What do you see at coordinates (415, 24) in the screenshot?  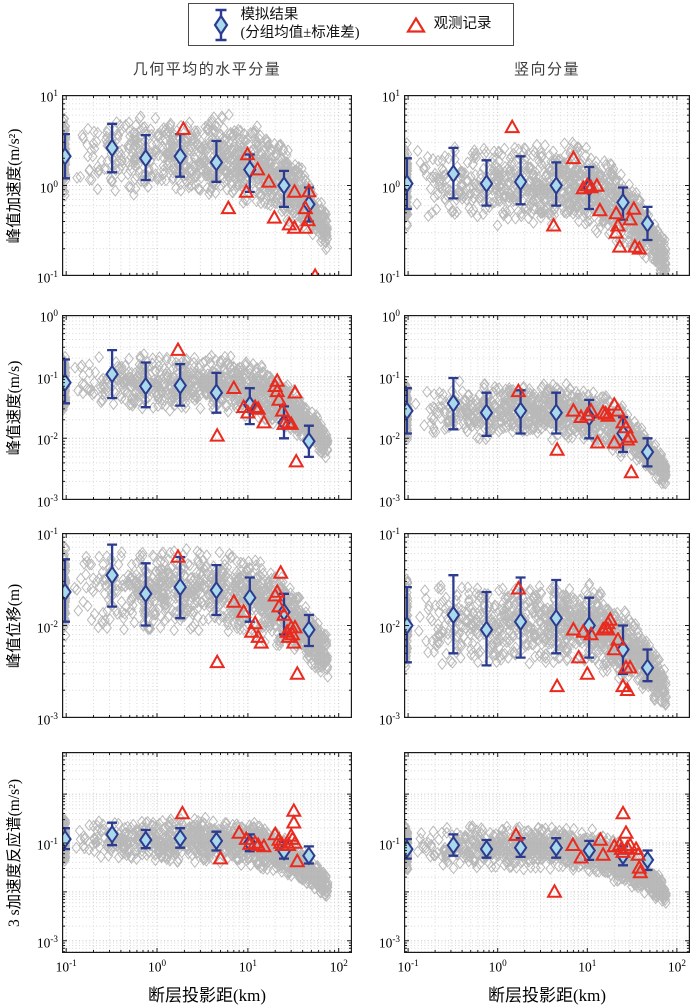 I see `obs-triangle-icon` at bounding box center [415, 24].